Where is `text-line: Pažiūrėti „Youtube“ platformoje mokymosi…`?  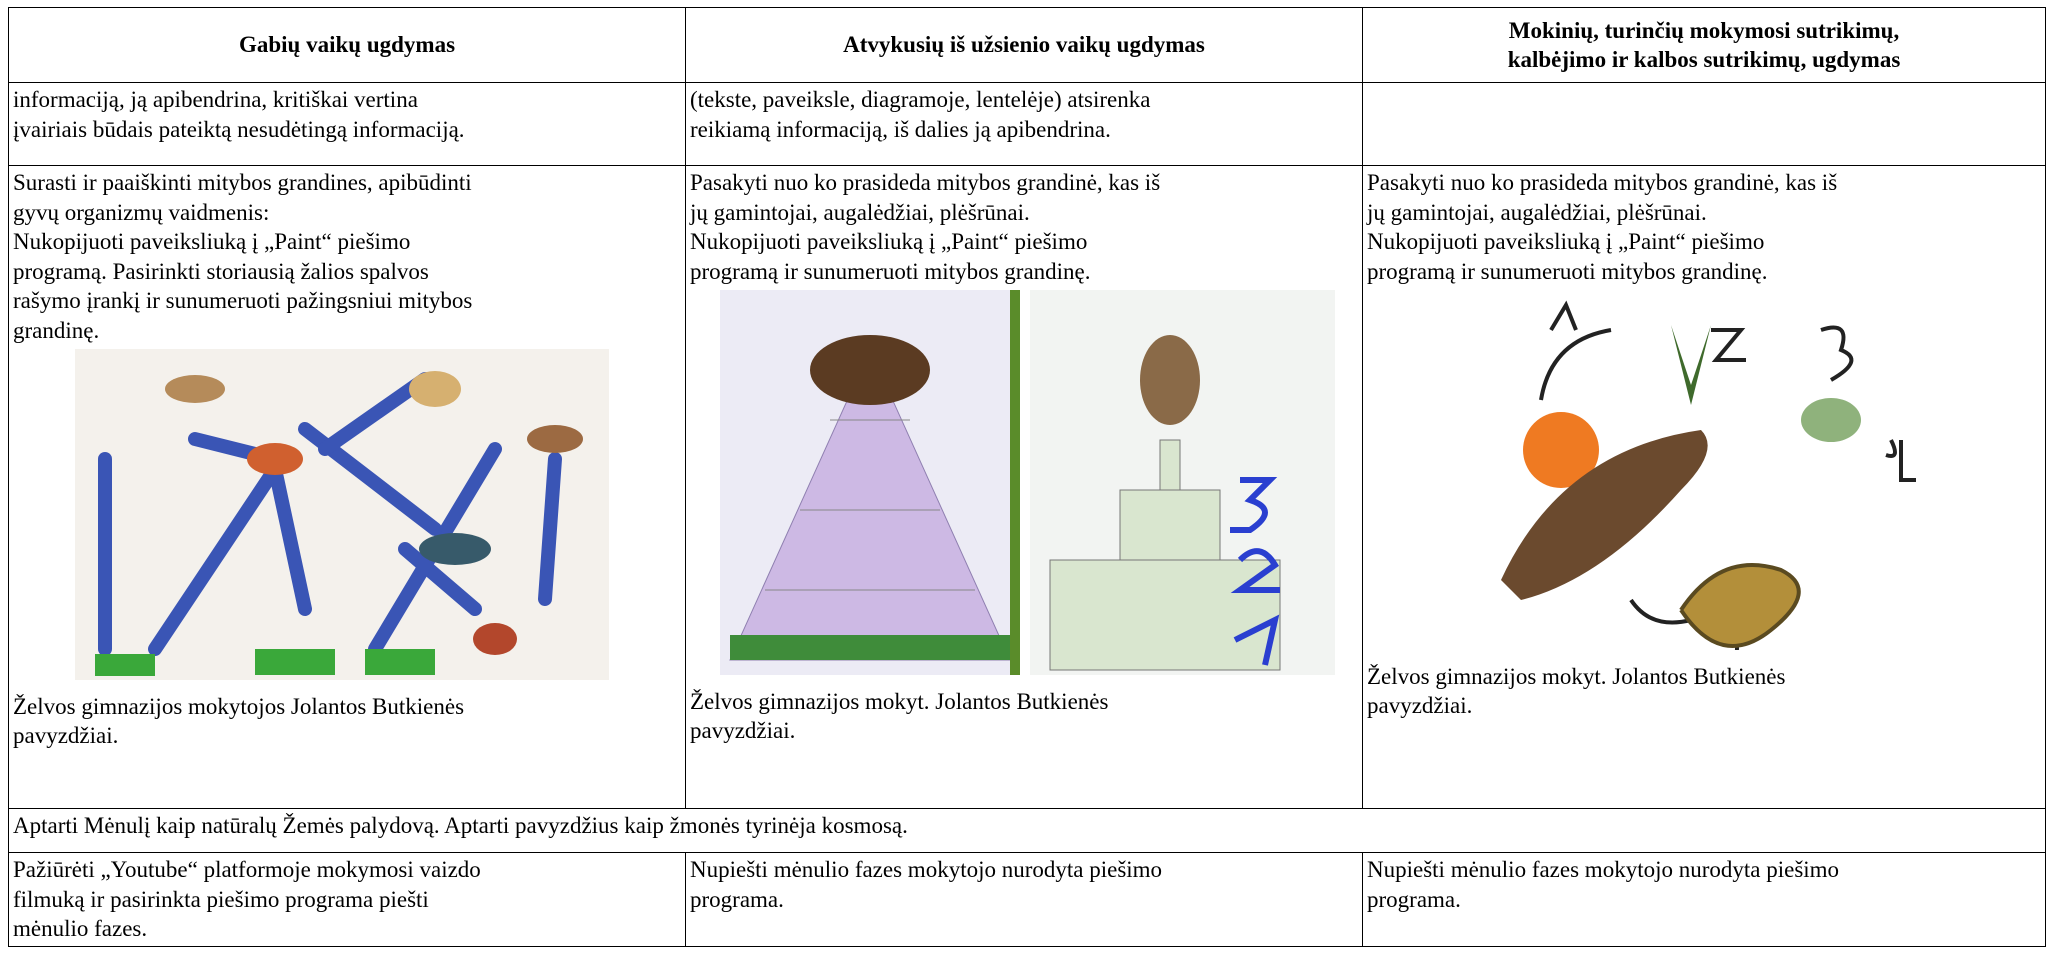 text-line: Pažiūrėti „Youtube“ platformoje mokymosi… is located at coordinates (247, 869).